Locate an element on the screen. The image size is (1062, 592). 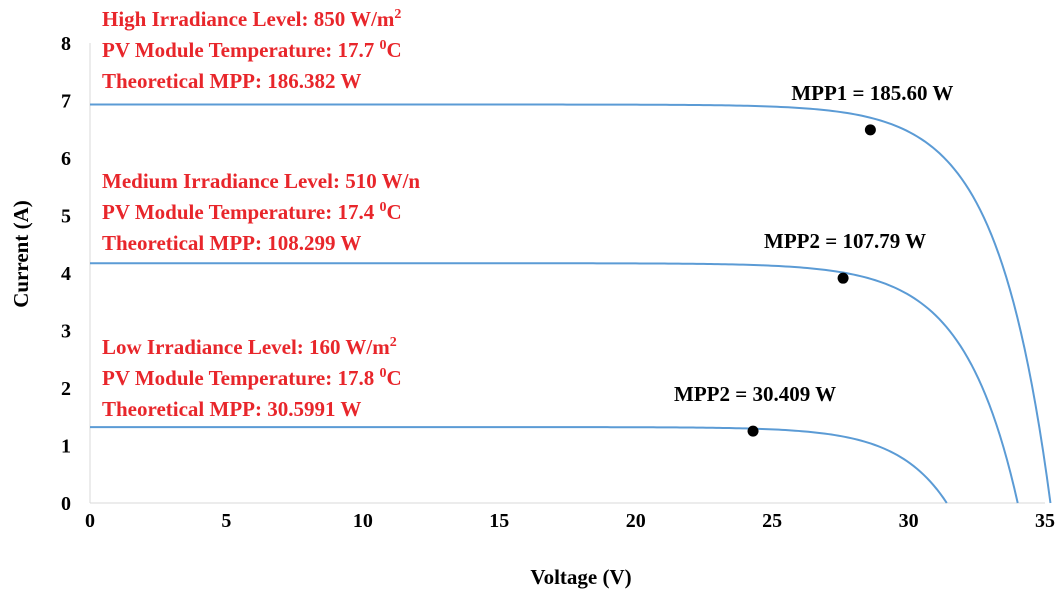
annotation-line: Theoretical MPP: 30.5991 W is located at coordinates (231, 409).